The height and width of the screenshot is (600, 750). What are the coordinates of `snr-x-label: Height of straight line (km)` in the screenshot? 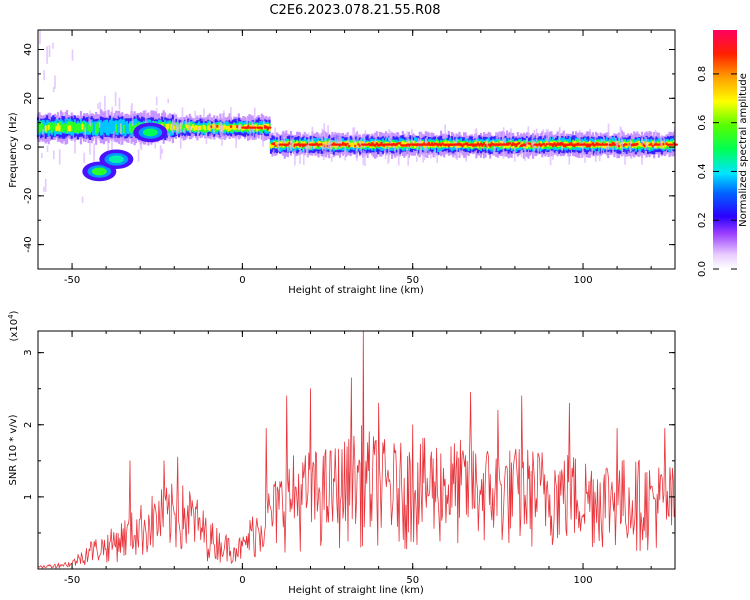 It's located at (356, 590).